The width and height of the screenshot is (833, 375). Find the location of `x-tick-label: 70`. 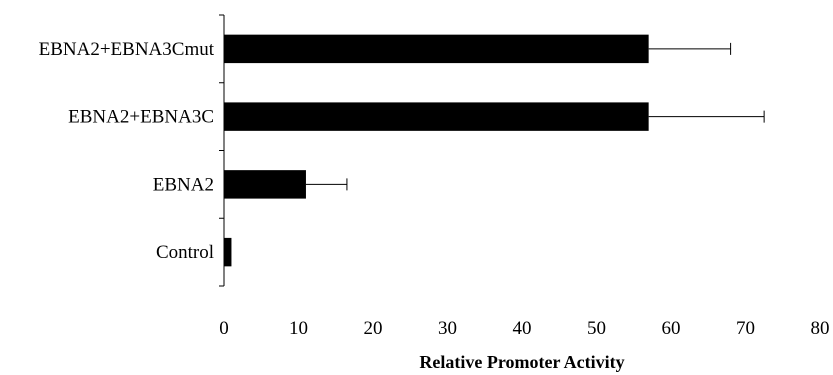

x-tick-label: 70 is located at coordinates (745, 328).